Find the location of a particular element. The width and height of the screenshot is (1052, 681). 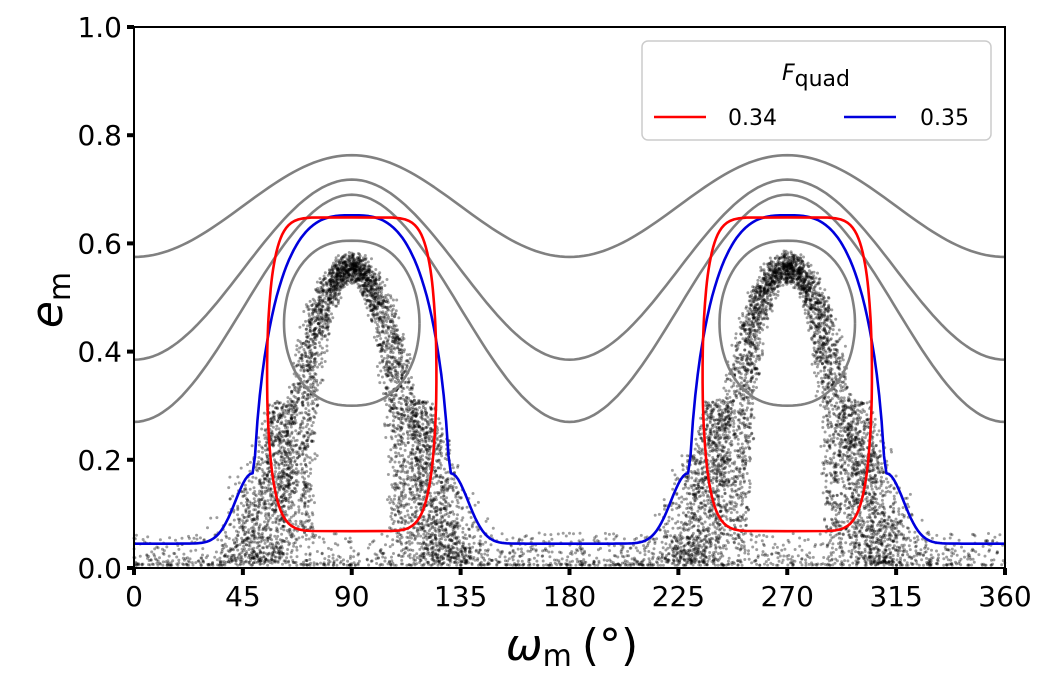

y-tick-label-1.0: 1.0 is located at coordinates (99, 27).